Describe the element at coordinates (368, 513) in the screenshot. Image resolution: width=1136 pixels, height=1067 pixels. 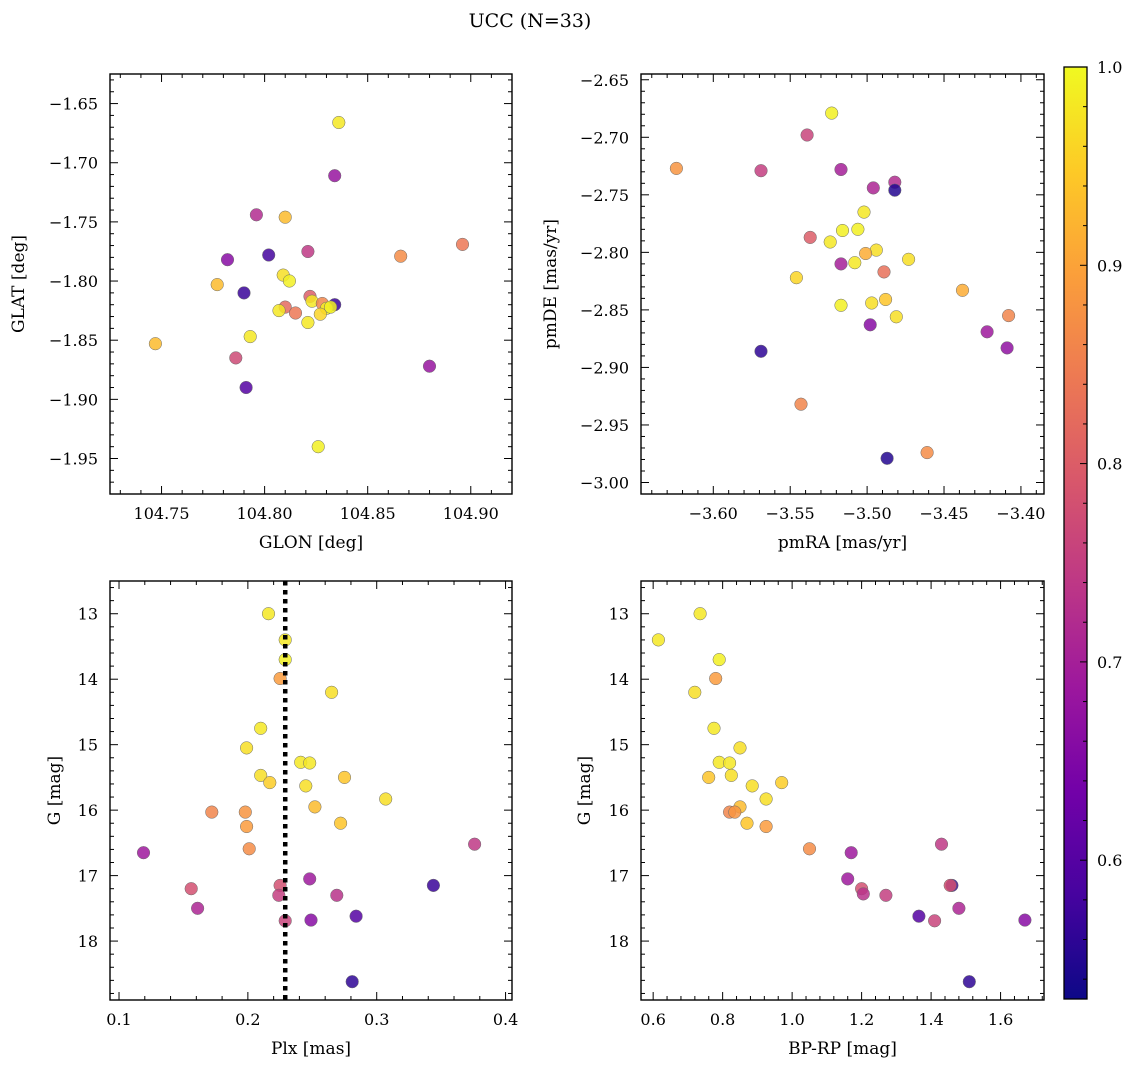
I see `x-tick-label: 104.85` at that location.